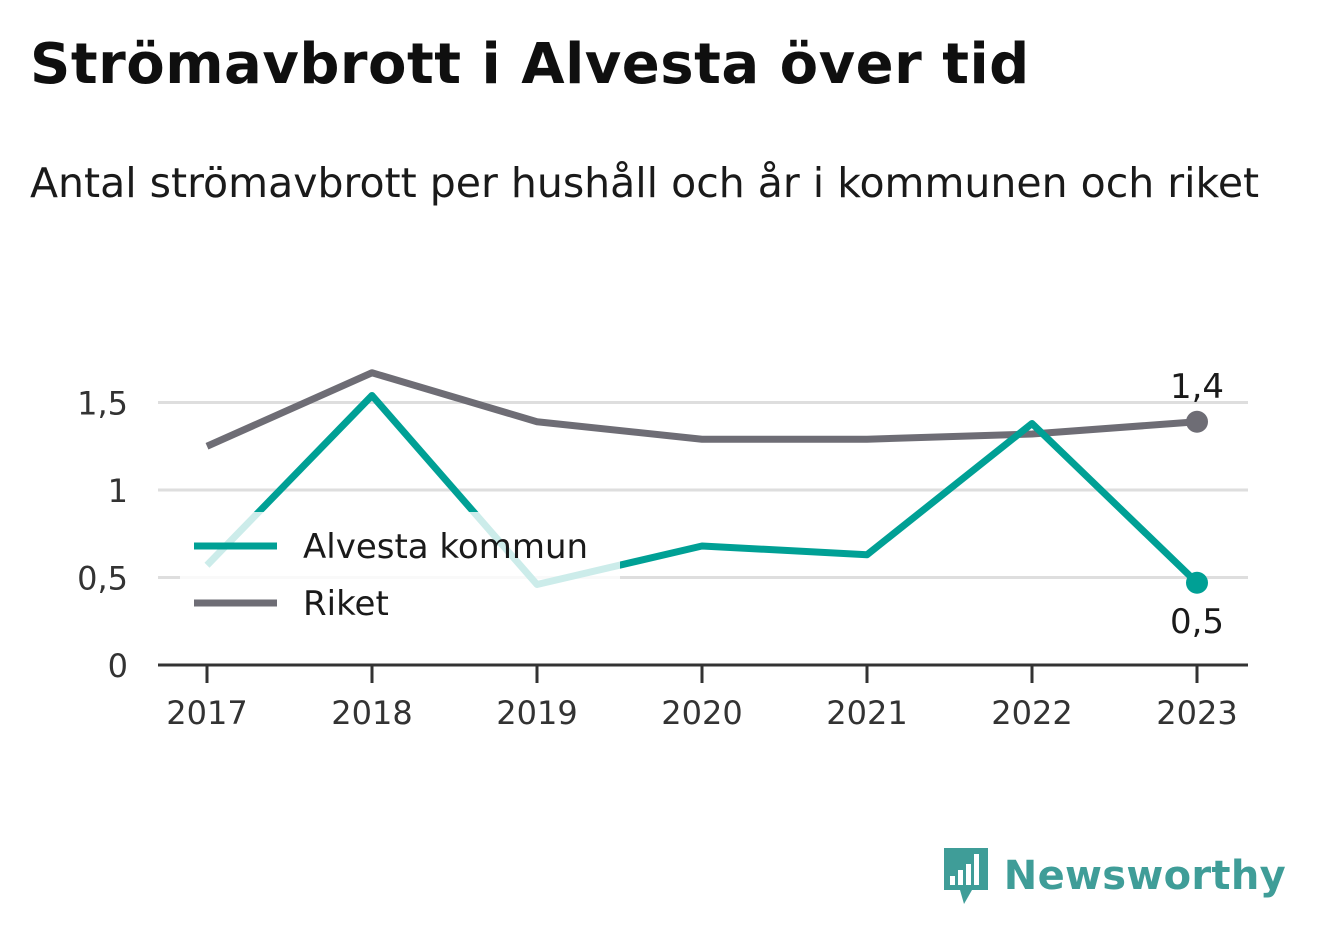 The width and height of the screenshot is (1322, 939). What do you see at coordinates (102, 579) in the screenshot?
I see `y-tick-label: 0,5` at bounding box center [102, 579].